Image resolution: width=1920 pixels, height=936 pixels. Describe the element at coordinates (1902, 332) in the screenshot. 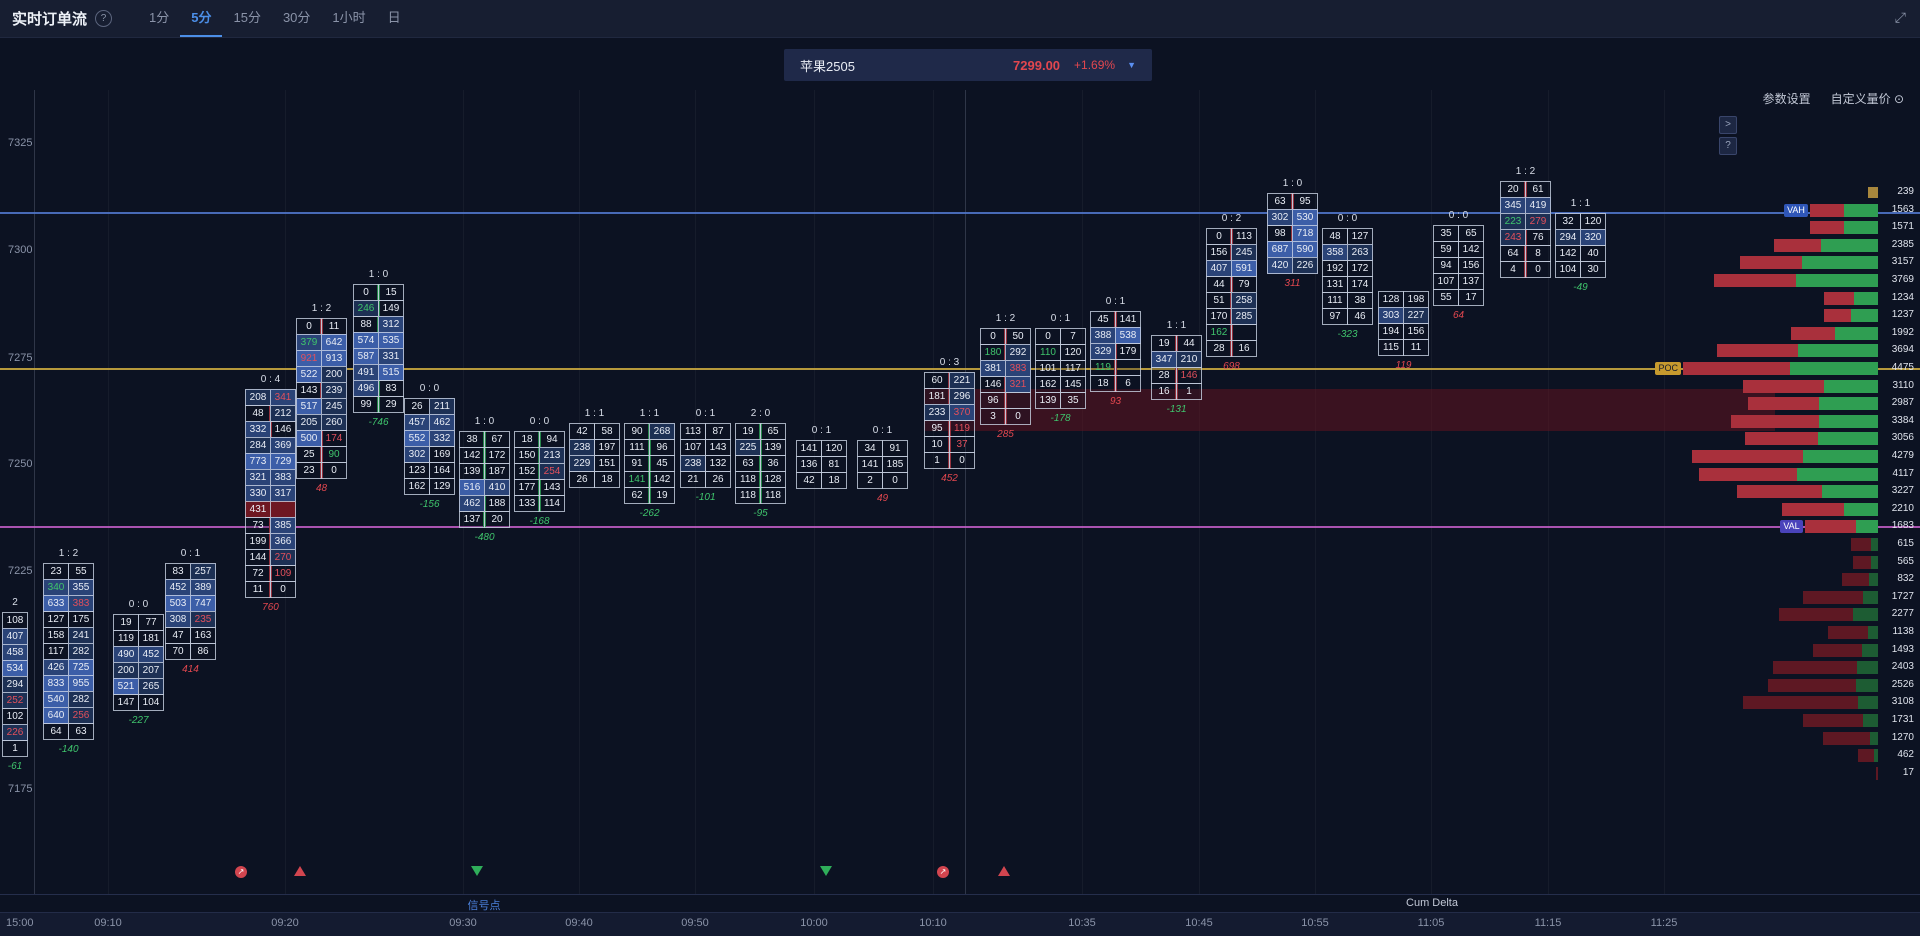

I see `volume-profile-value: 1992` at that location.